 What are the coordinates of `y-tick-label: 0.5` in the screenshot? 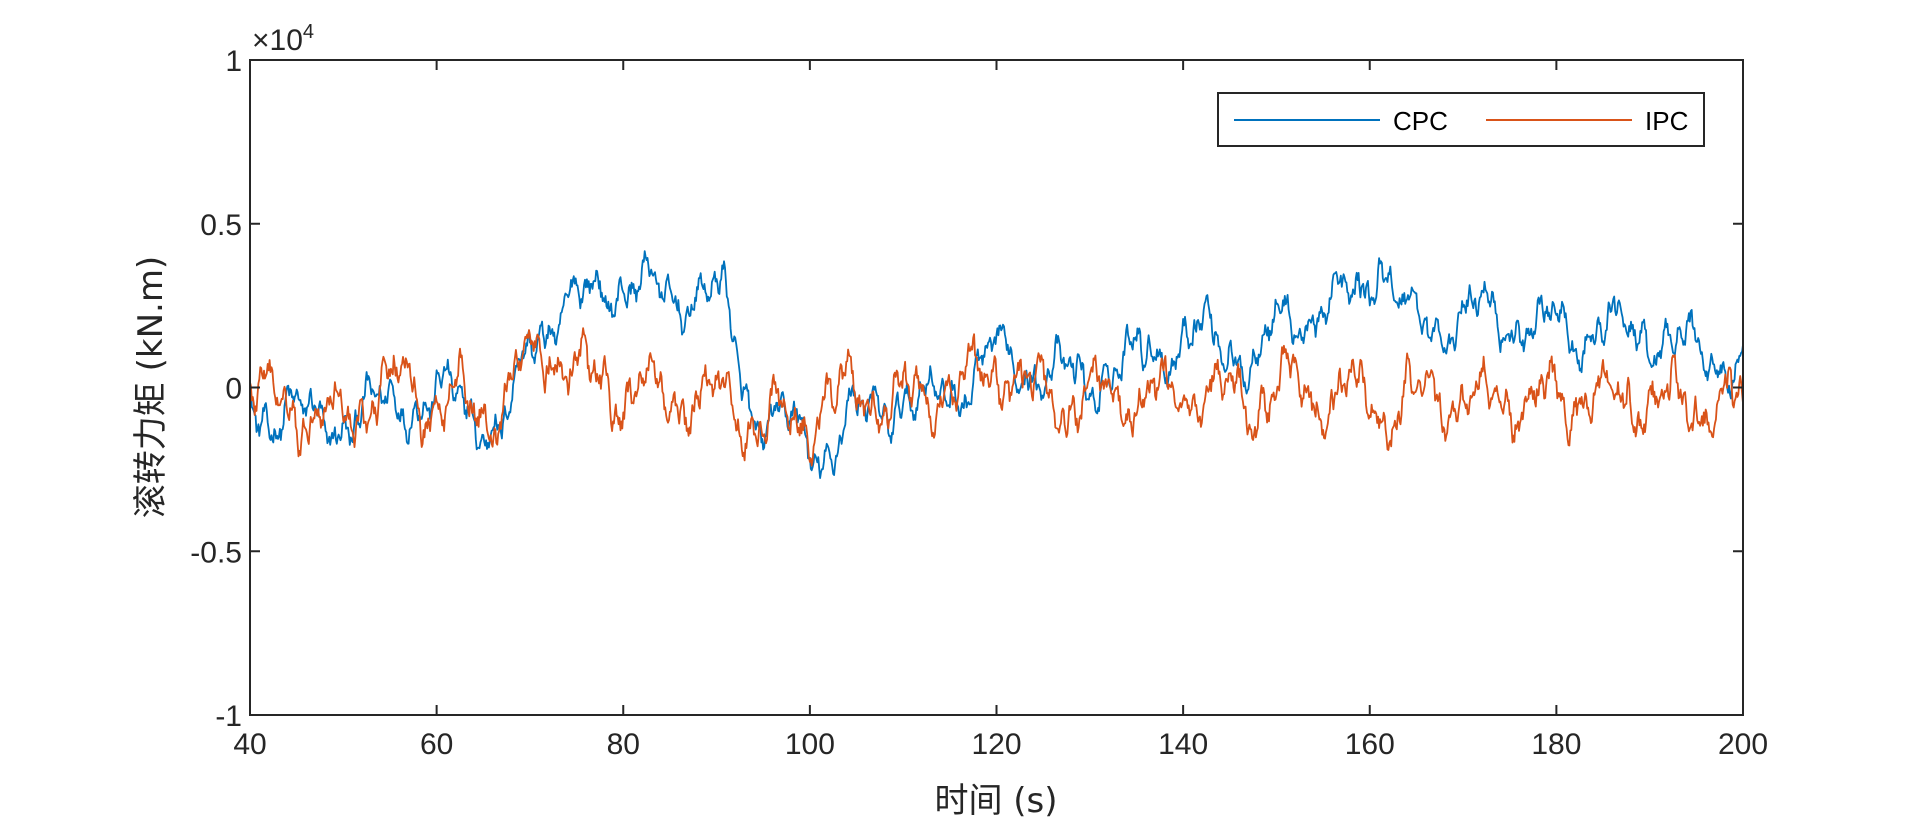 It's located at (221, 225).